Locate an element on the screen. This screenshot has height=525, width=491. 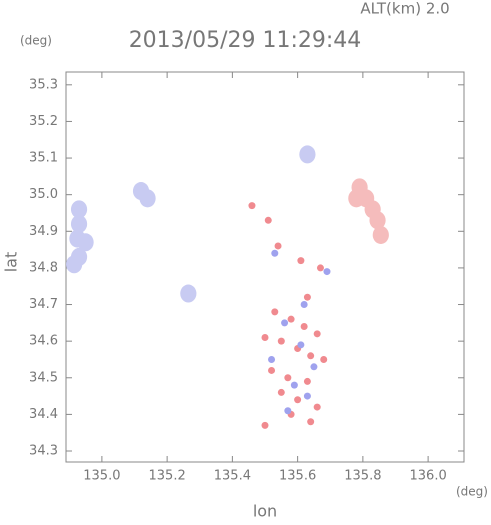
x-unit: (deg) is located at coordinates (472, 492).